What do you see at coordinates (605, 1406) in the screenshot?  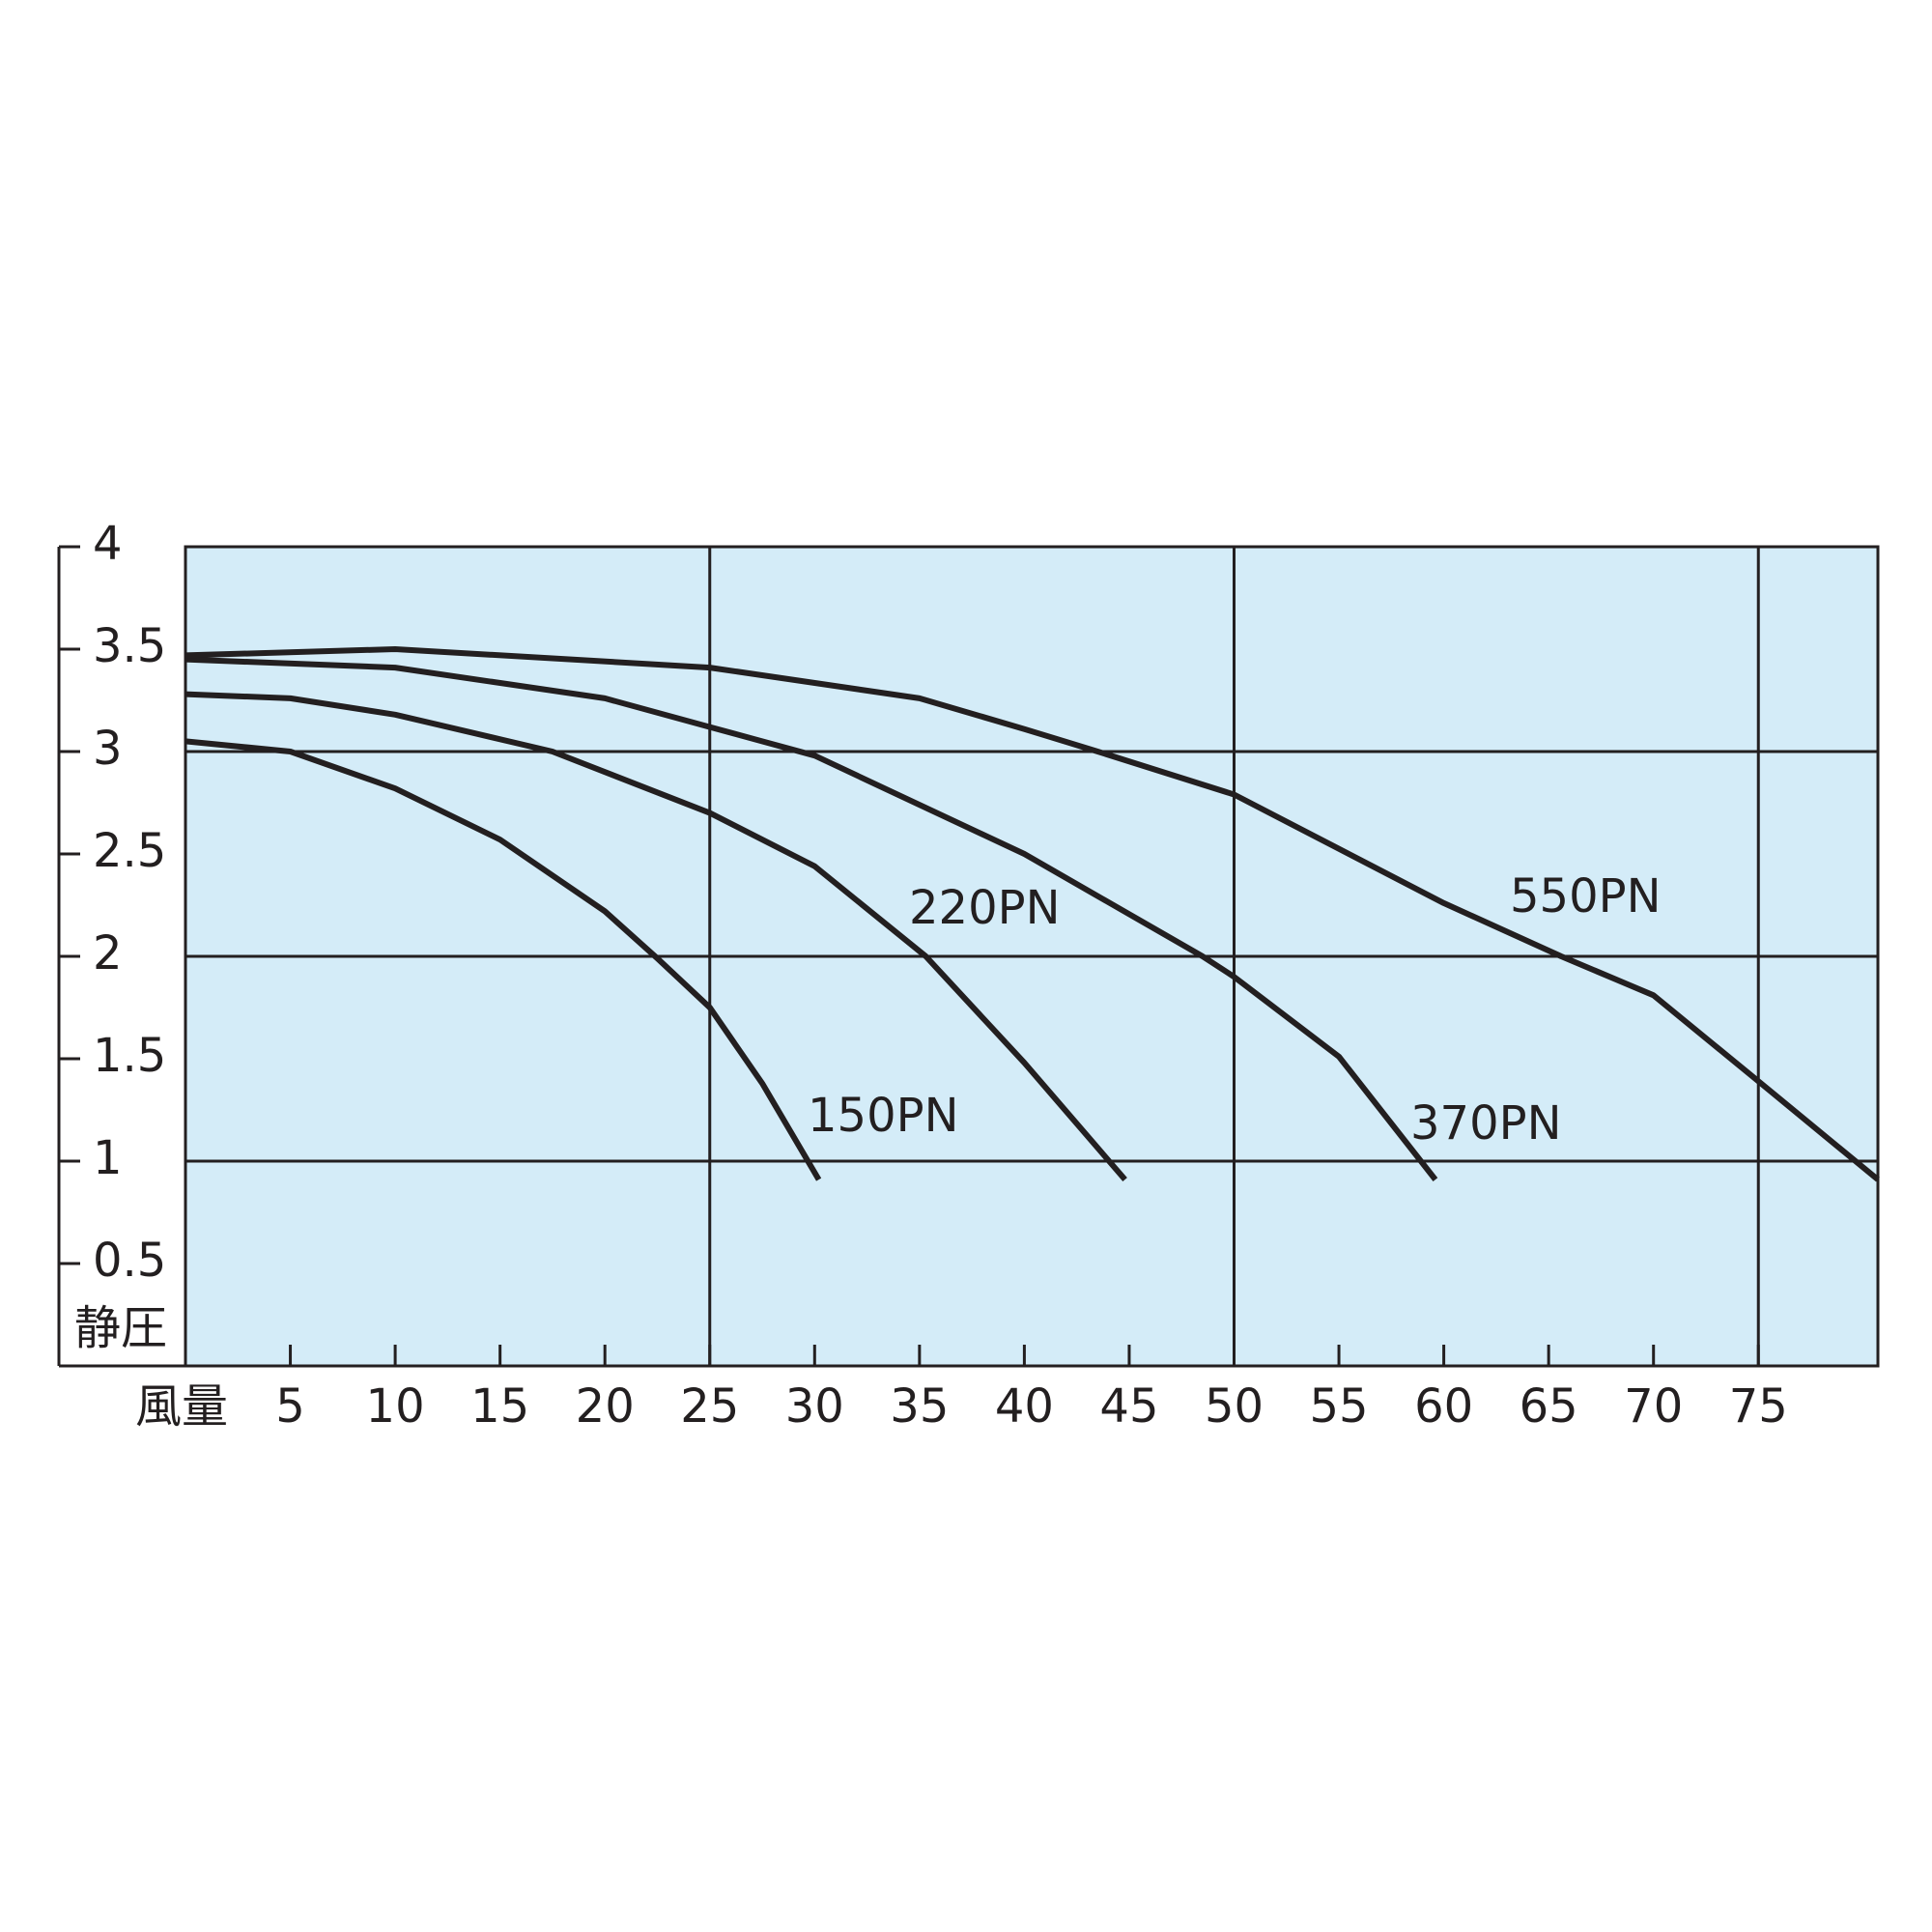 I see `x-tick-label: 20` at bounding box center [605, 1406].